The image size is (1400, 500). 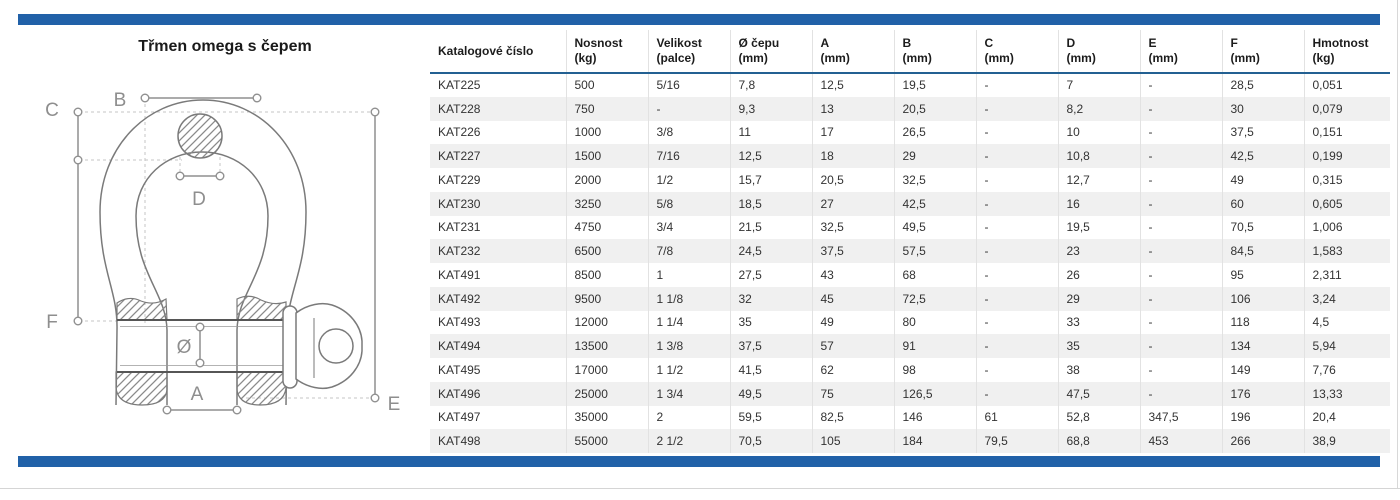 I want to click on table-cell: 35000, so click(x=606, y=417).